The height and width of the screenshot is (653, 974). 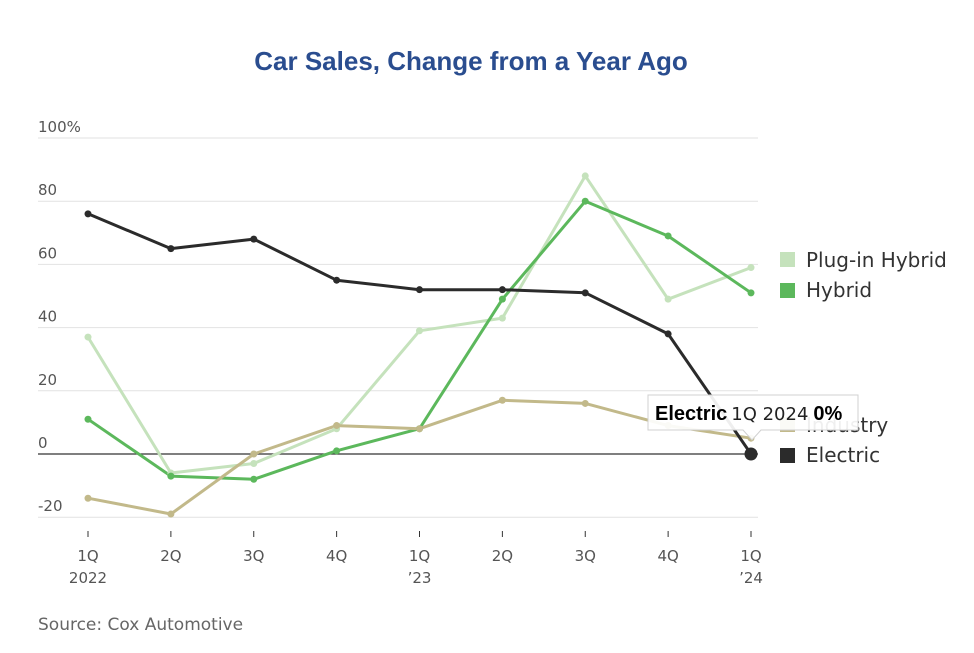 I want to click on legend-swatch-hybrid, so click(x=787, y=290).